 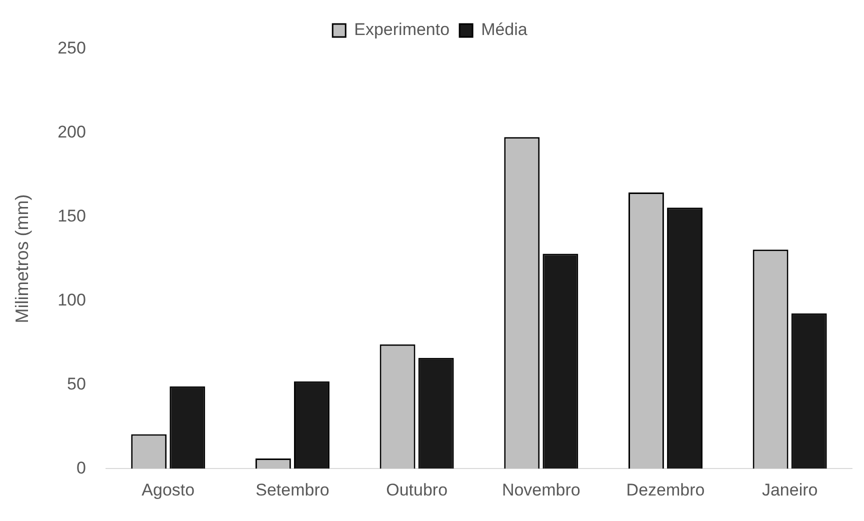 What do you see at coordinates (72, 216) in the screenshot?
I see `y-tick-label: 150` at bounding box center [72, 216].